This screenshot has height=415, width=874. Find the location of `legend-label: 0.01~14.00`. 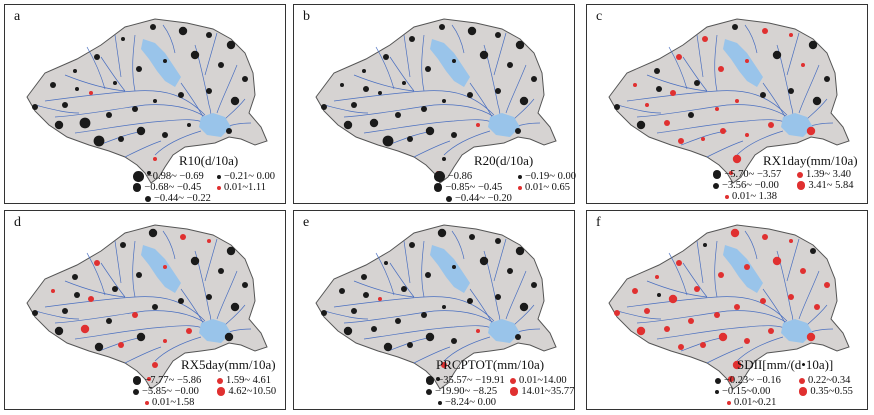

legend-label: 0.01~14.00 is located at coordinates (543, 380).